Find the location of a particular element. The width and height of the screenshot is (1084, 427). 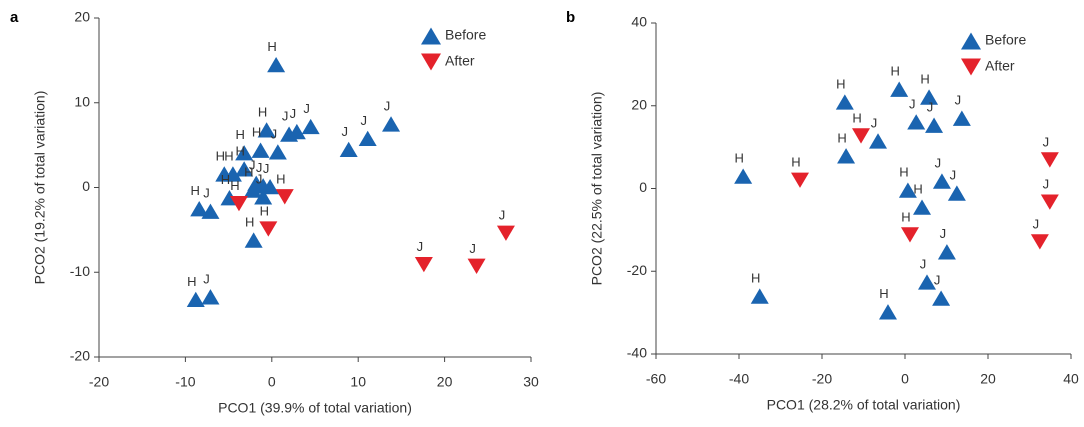

panel-label: b is located at coordinates (570, 17).